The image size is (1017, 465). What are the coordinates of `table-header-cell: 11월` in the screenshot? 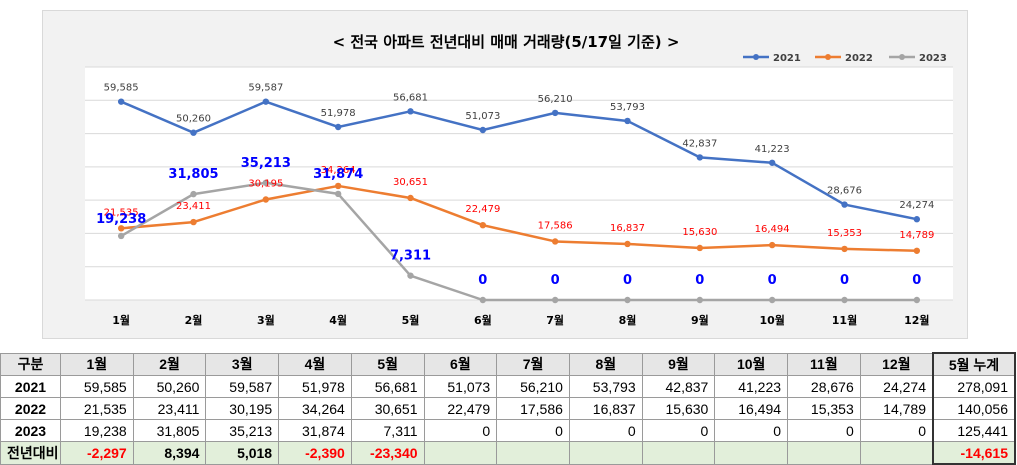 It's located at (824, 364).